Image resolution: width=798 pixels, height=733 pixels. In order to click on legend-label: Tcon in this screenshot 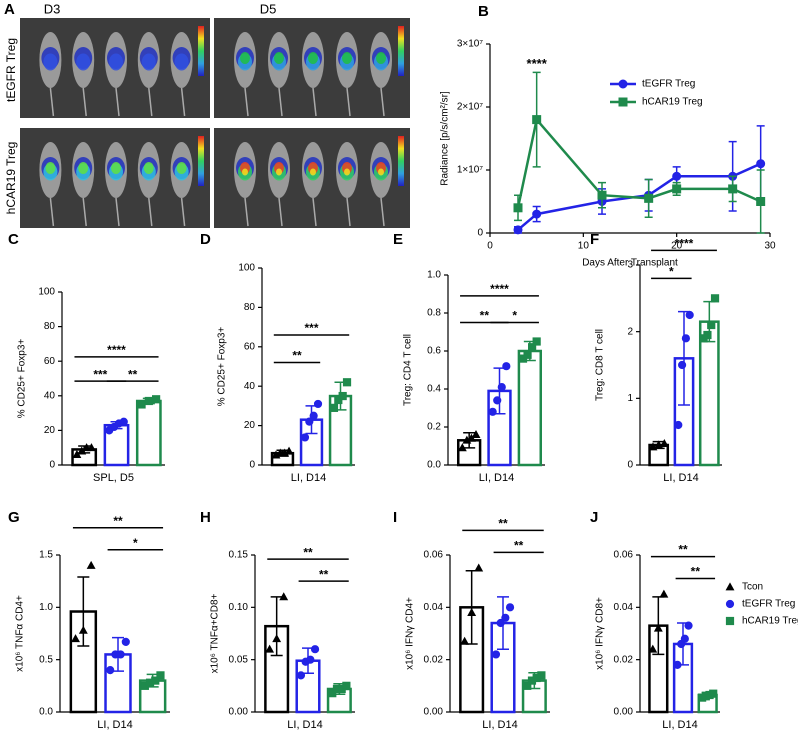, I will do `click(752, 587)`.